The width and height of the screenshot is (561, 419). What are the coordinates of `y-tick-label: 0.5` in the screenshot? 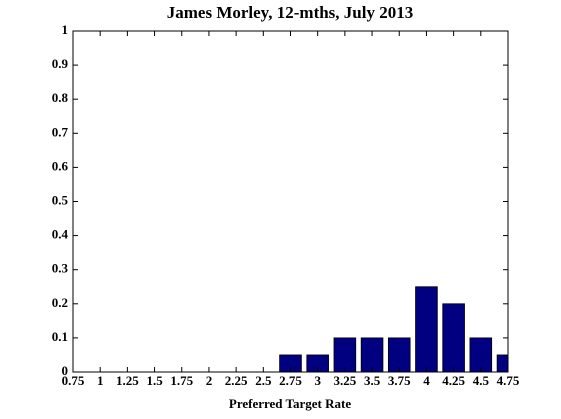 It's located at (60, 199).